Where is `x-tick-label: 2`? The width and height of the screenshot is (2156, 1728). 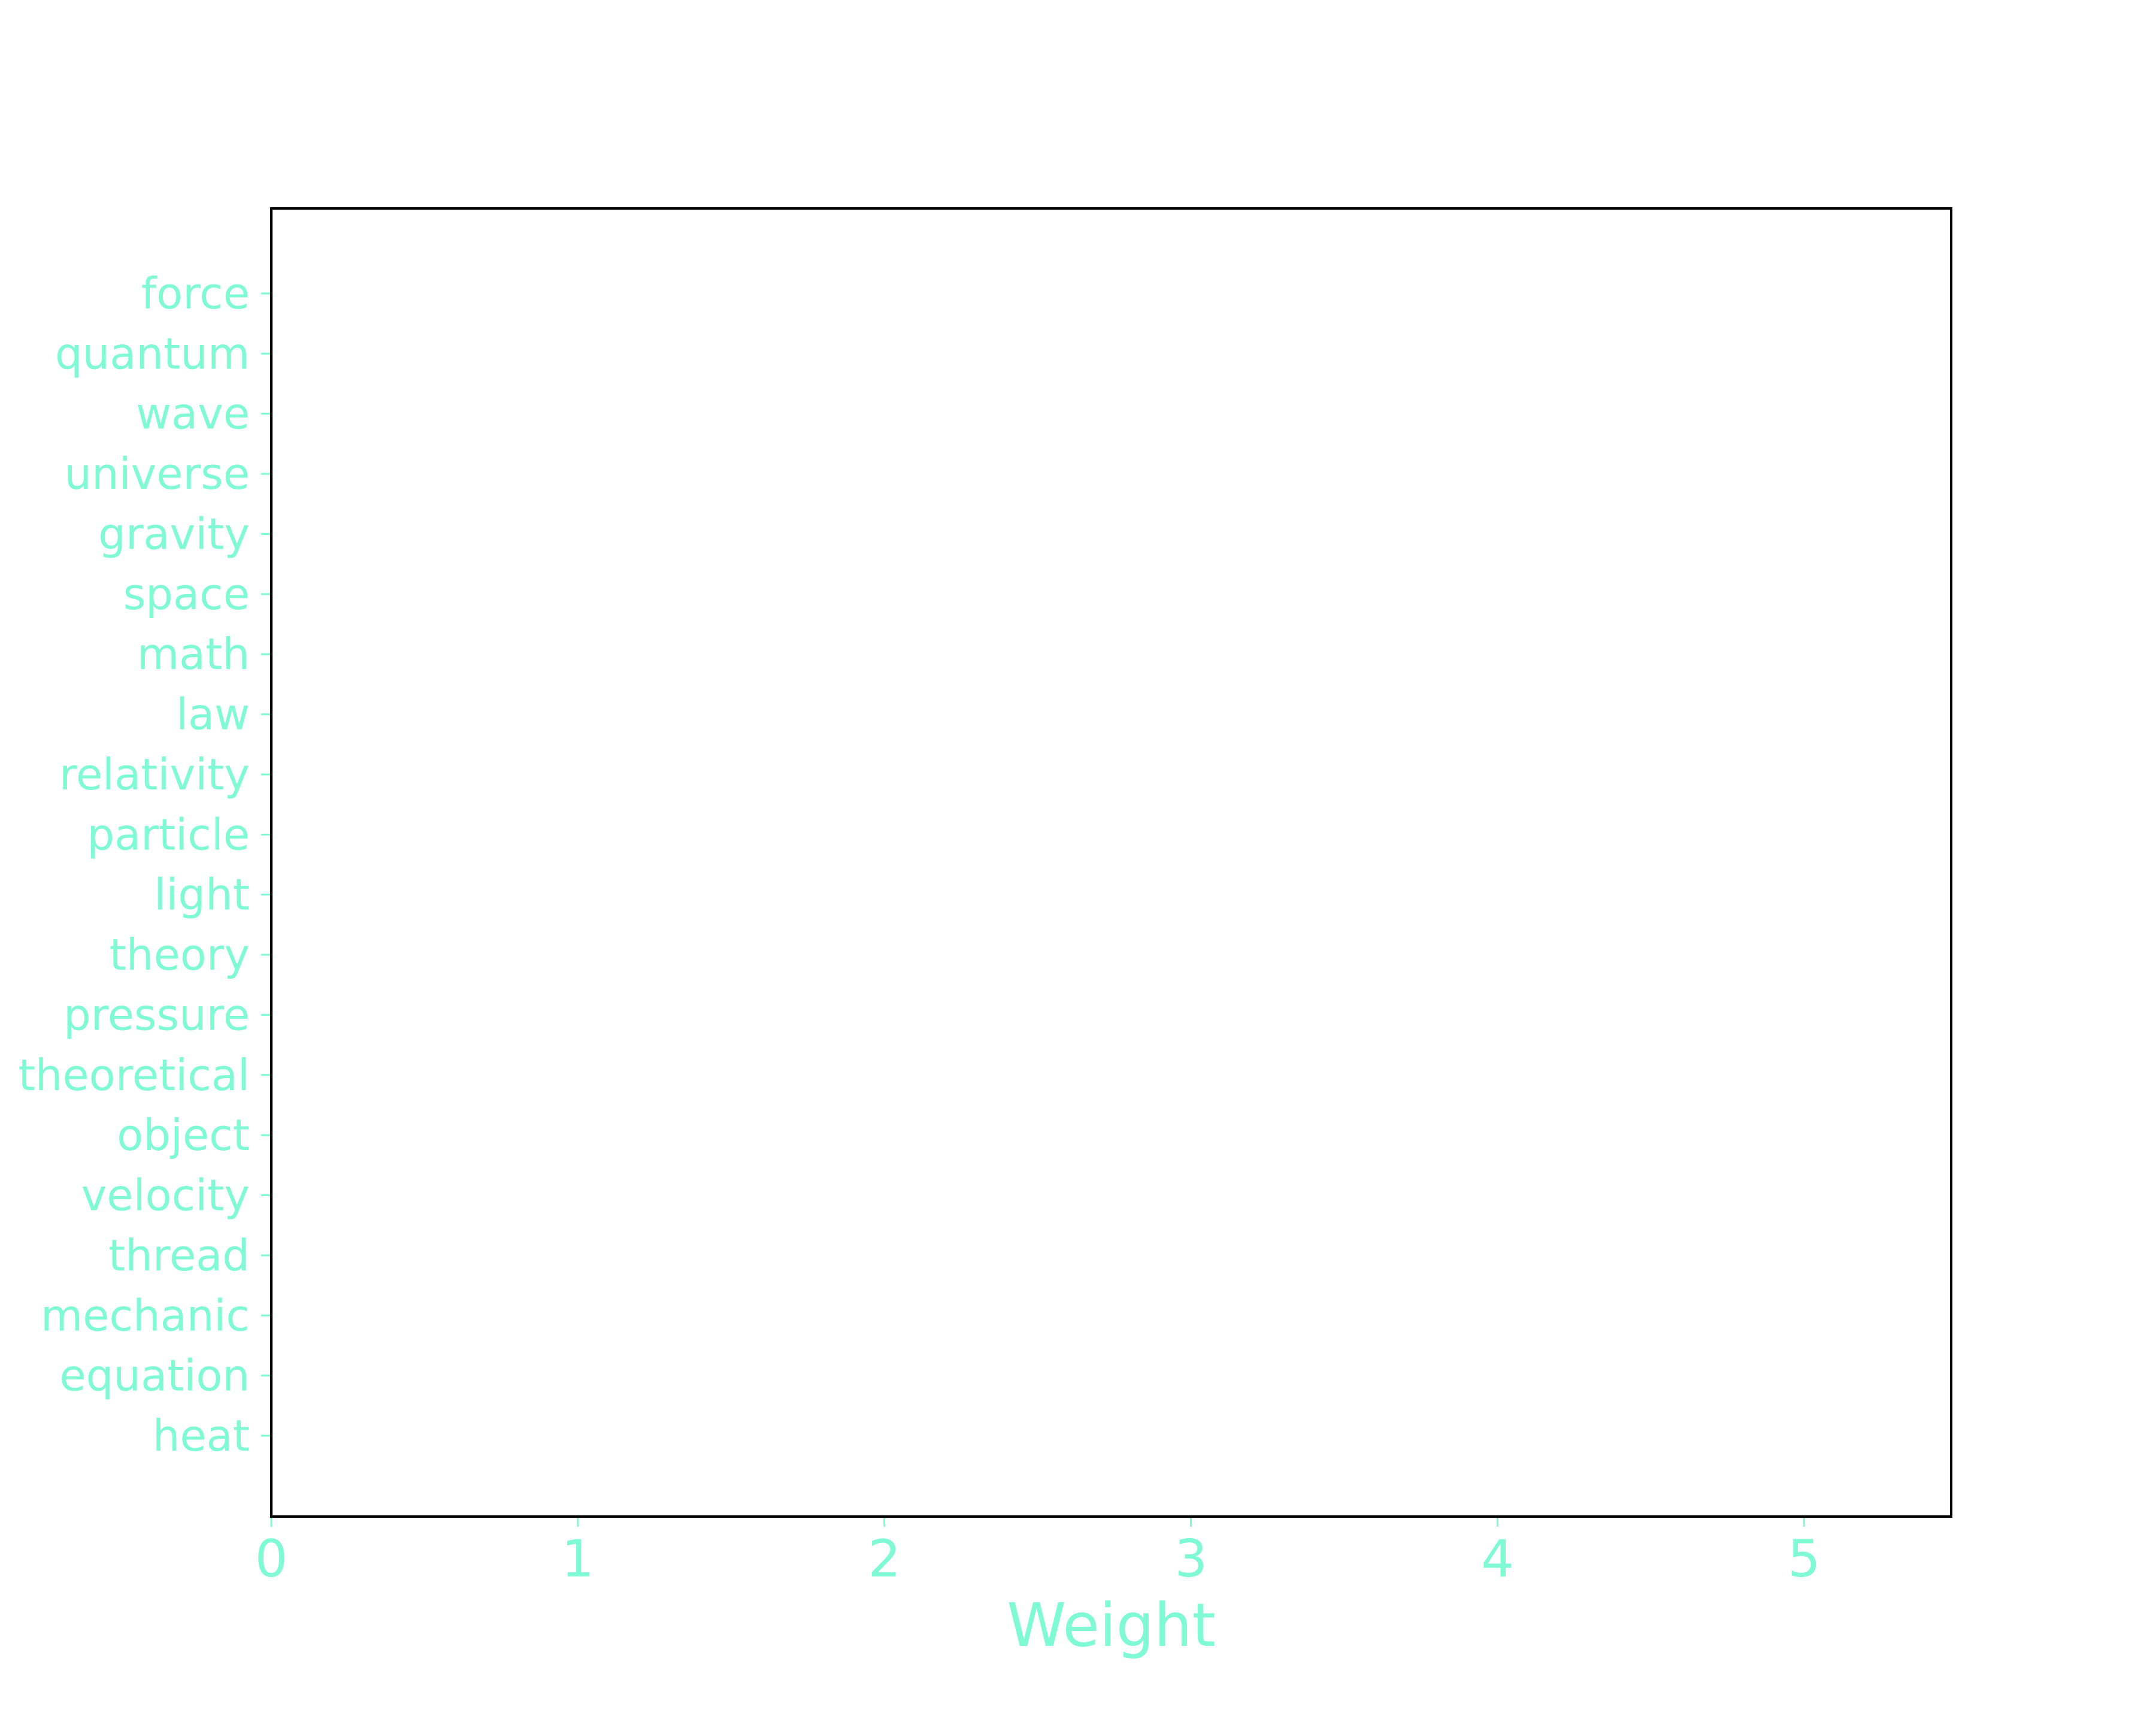 x-tick-label: 2 is located at coordinates (885, 1559).